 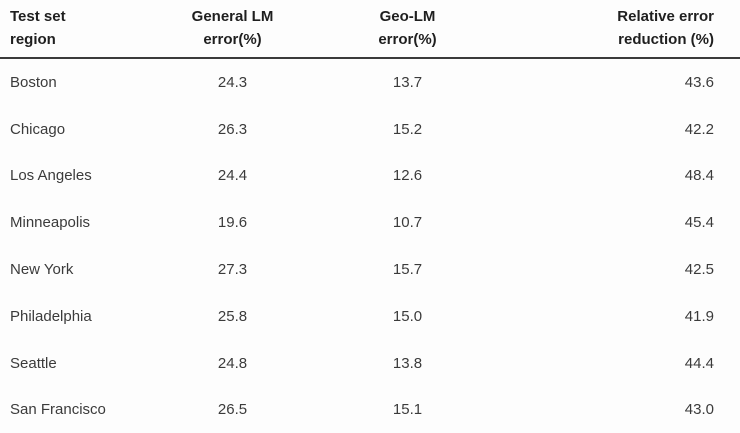 I want to click on col-header-geo-lm-error: Geo-LM error(%), so click(x=407, y=29).